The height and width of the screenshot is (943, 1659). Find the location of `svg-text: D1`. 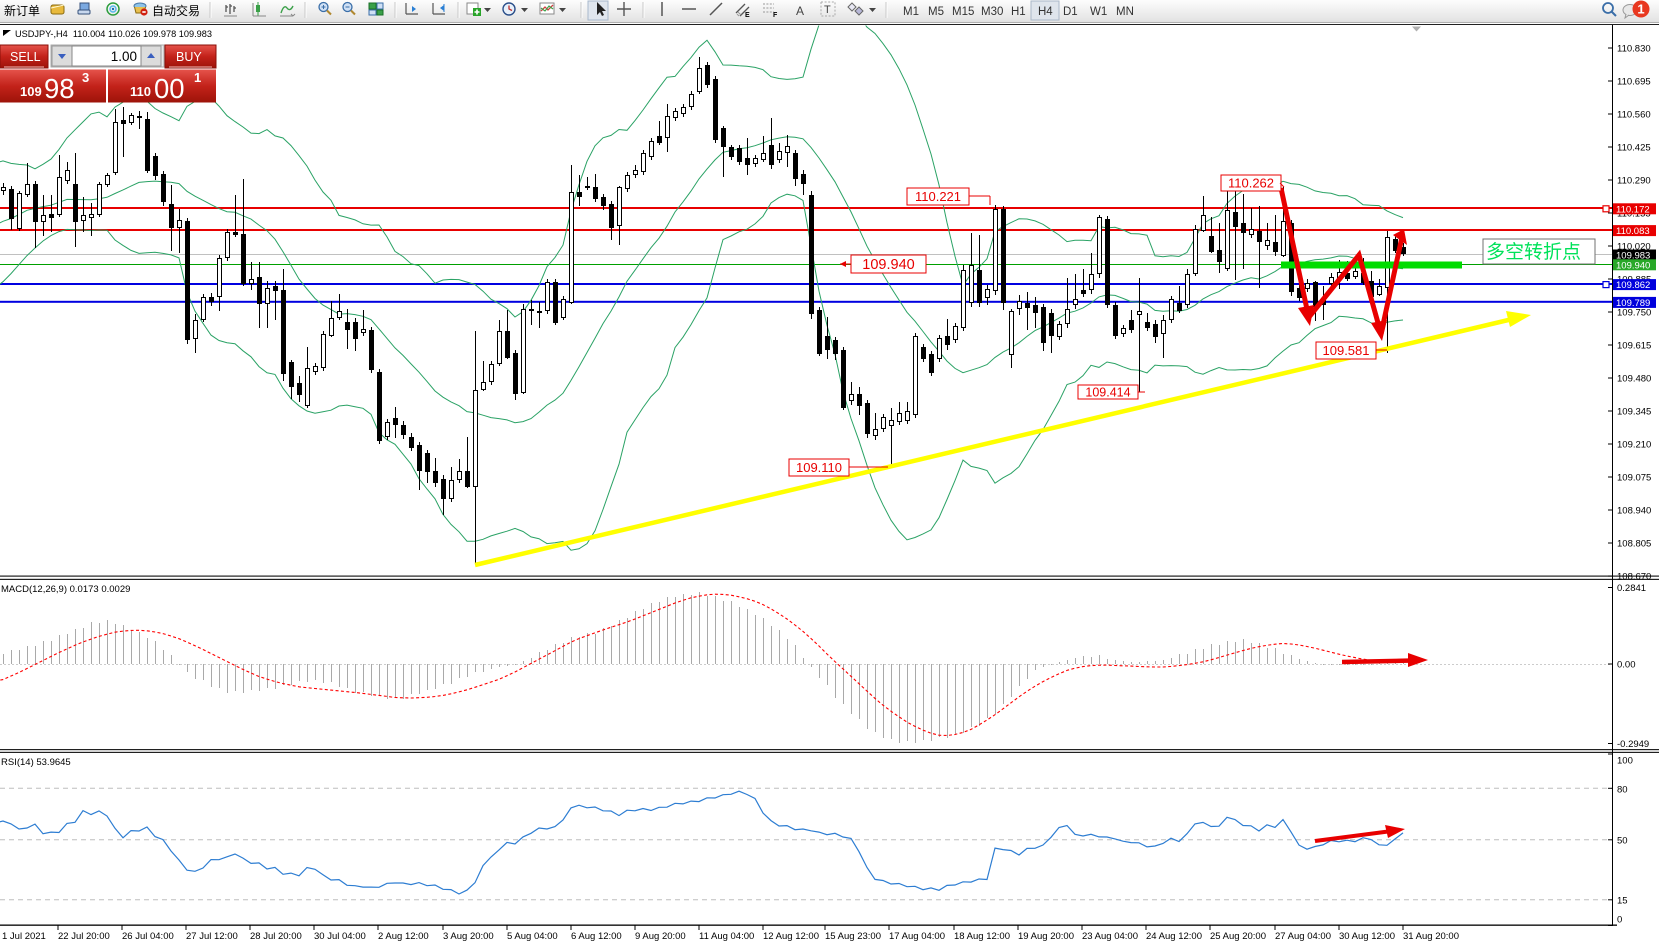

svg-text: D1 is located at coordinates (1070, 12).